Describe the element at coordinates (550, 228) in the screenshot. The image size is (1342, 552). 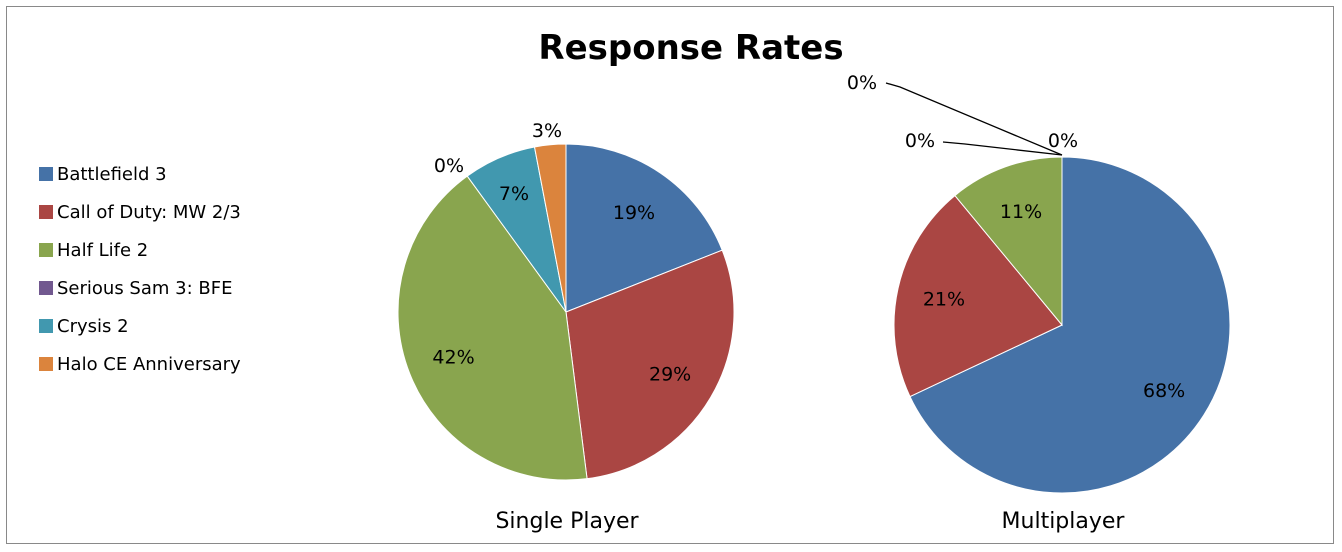
I see `pie-slice-halo-ce-anniversary` at that location.